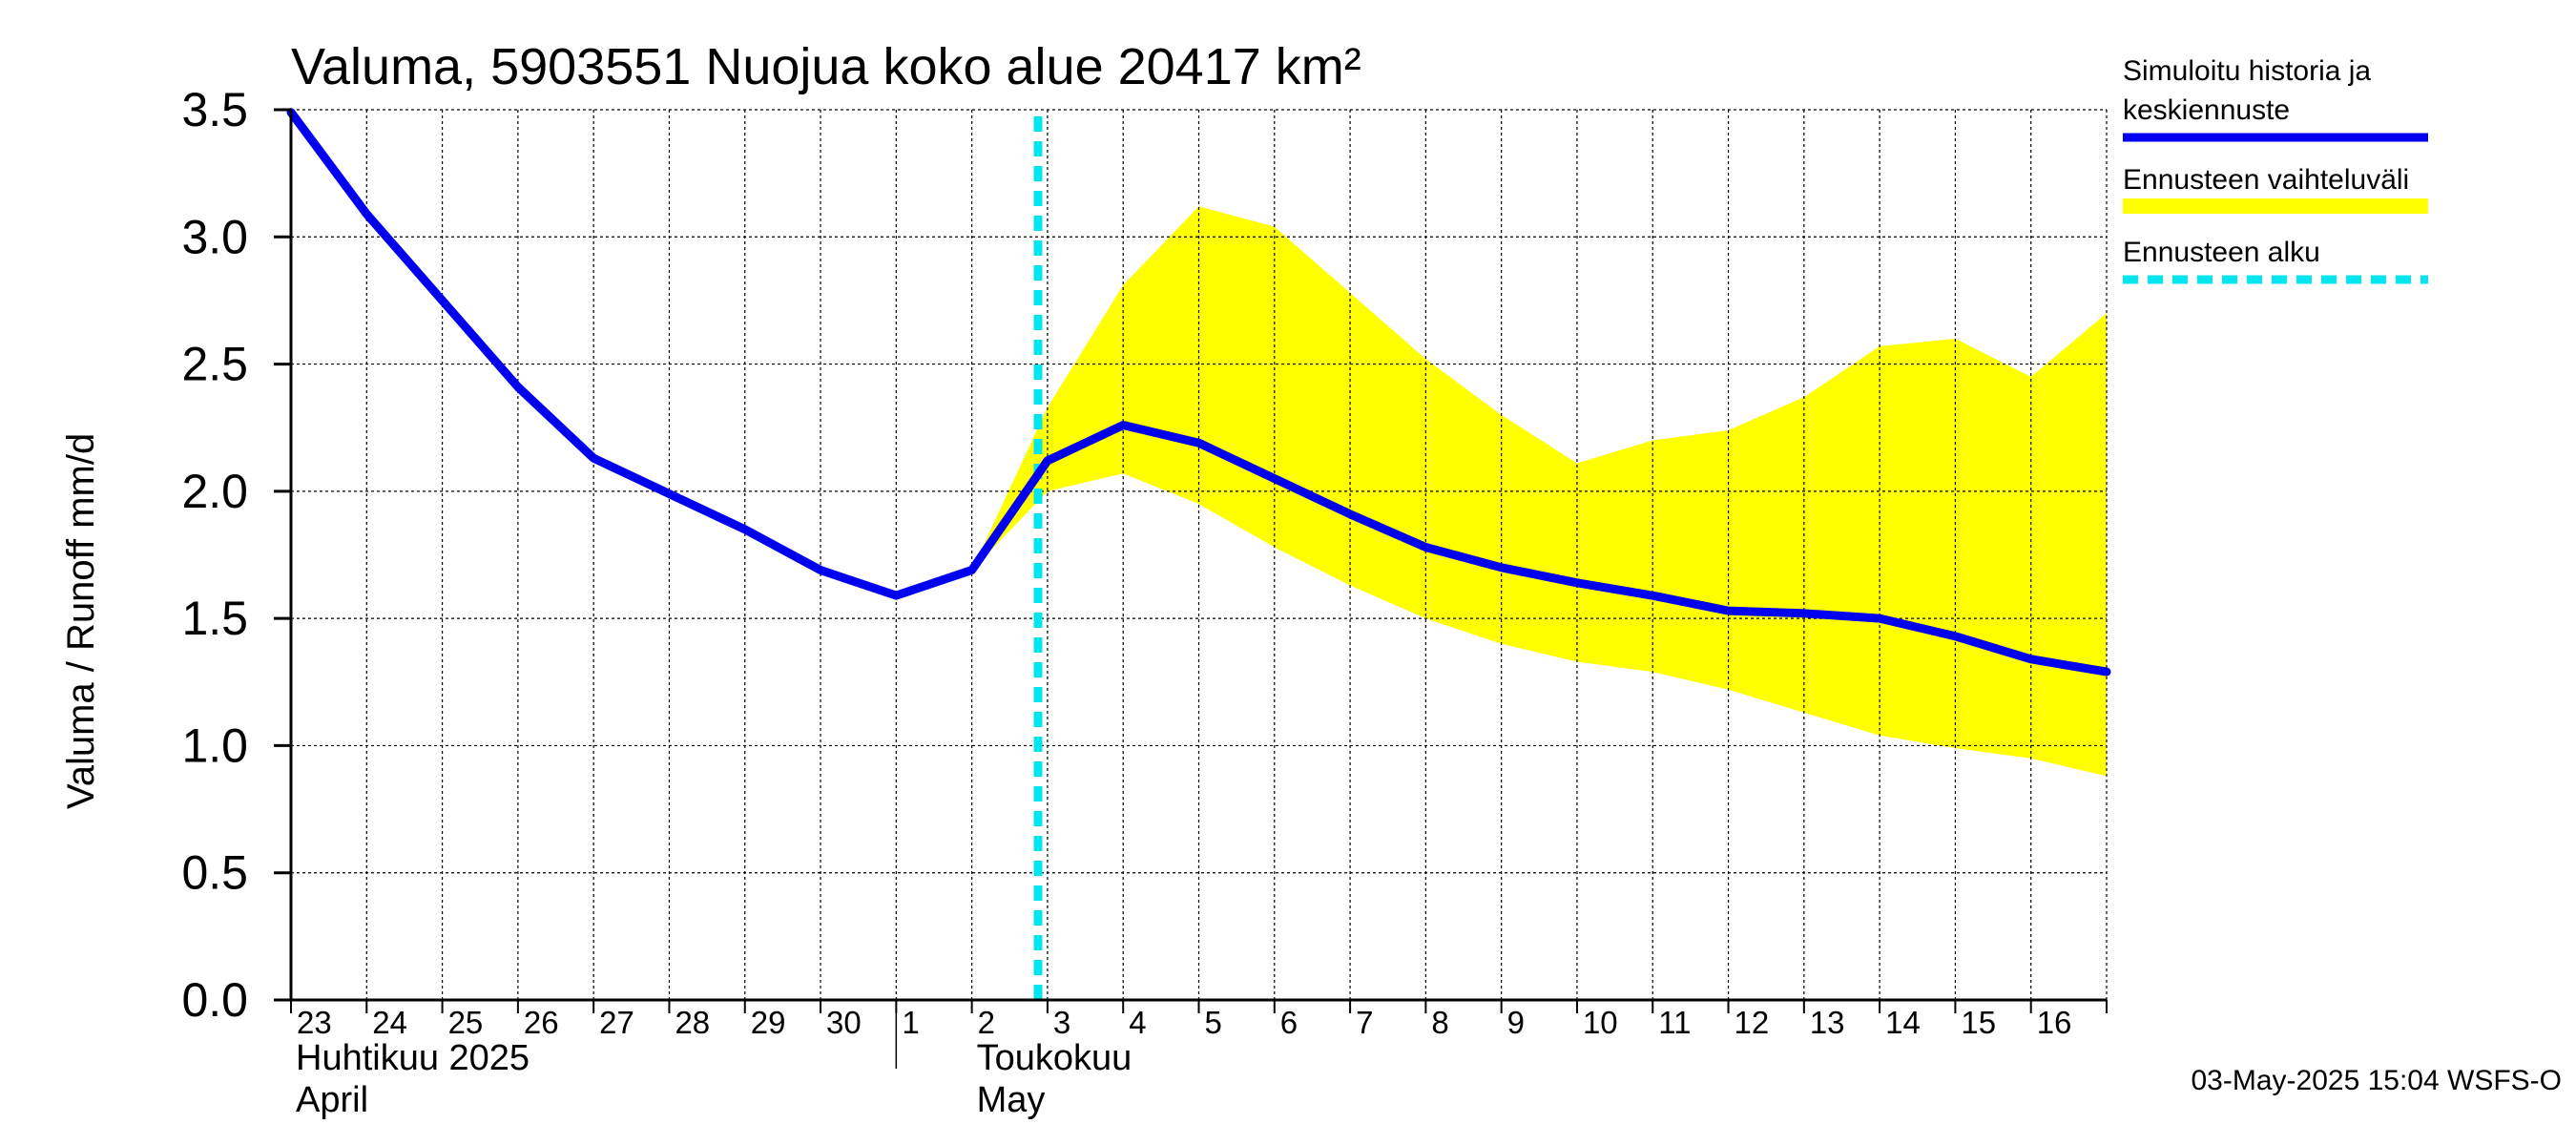 The width and height of the screenshot is (2576, 1145). Describe the element at coordinates (1903, 1022) in the screenshot. I see `x-tick-label: 14` at that location.